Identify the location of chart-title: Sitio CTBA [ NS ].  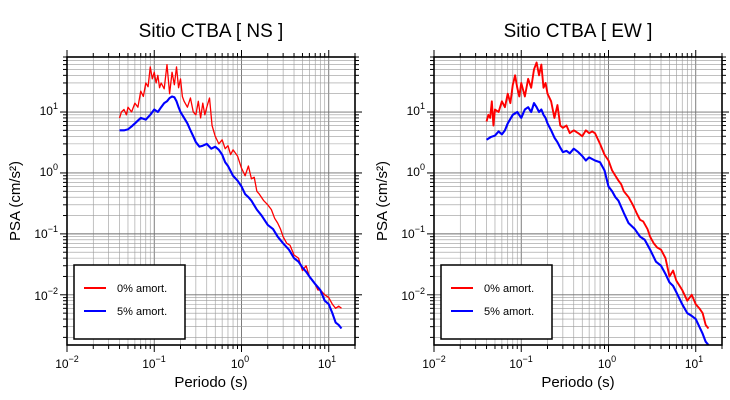
(211, 31).